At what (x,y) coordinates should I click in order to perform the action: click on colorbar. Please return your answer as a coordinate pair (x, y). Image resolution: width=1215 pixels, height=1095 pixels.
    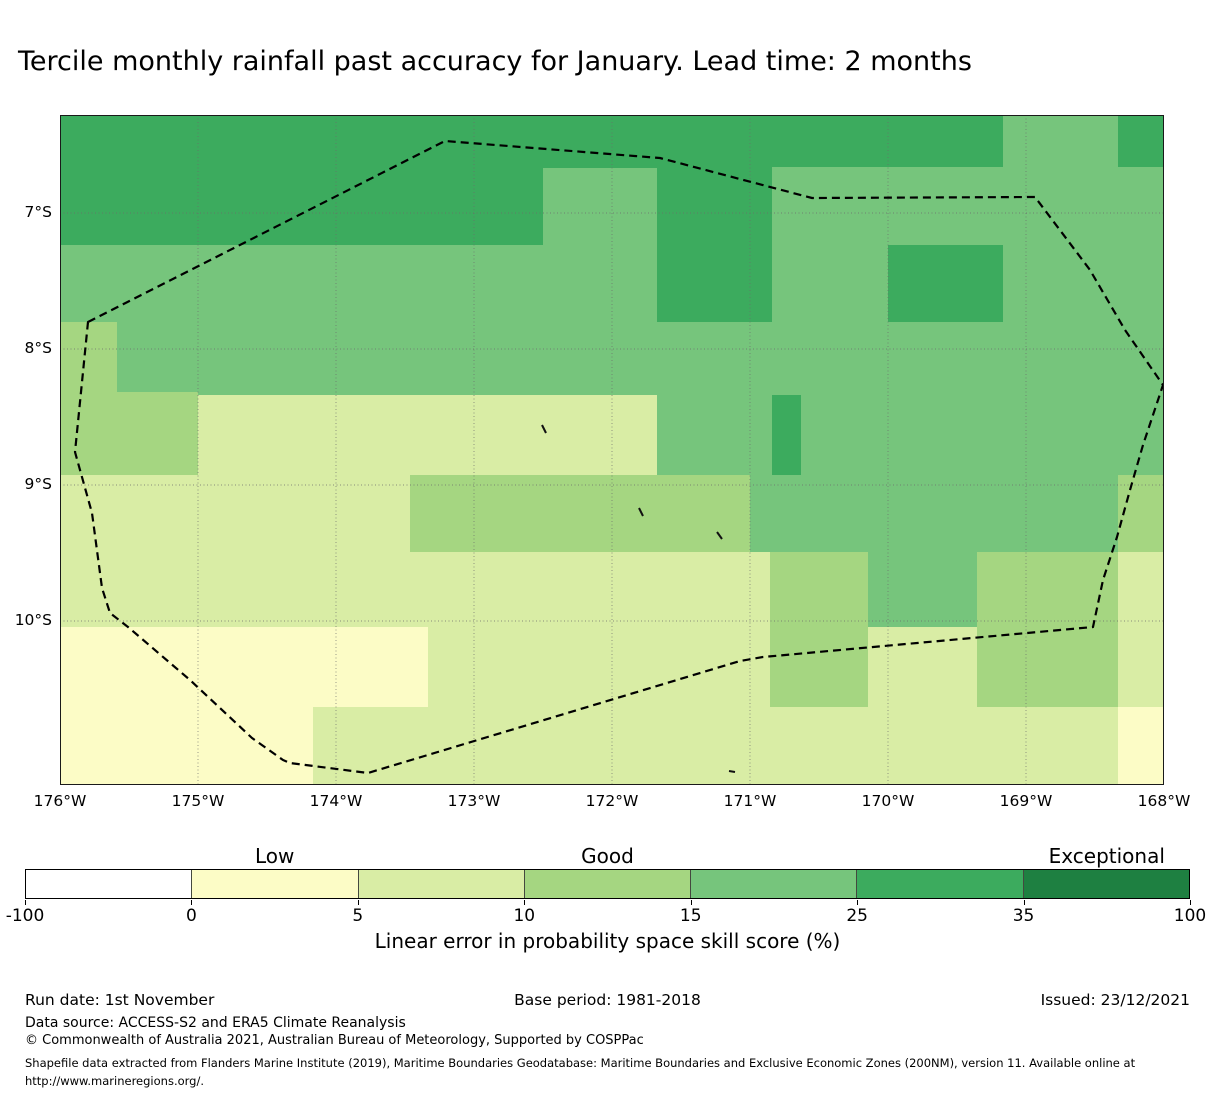
    Looking at the image, I should click on (607, 884).